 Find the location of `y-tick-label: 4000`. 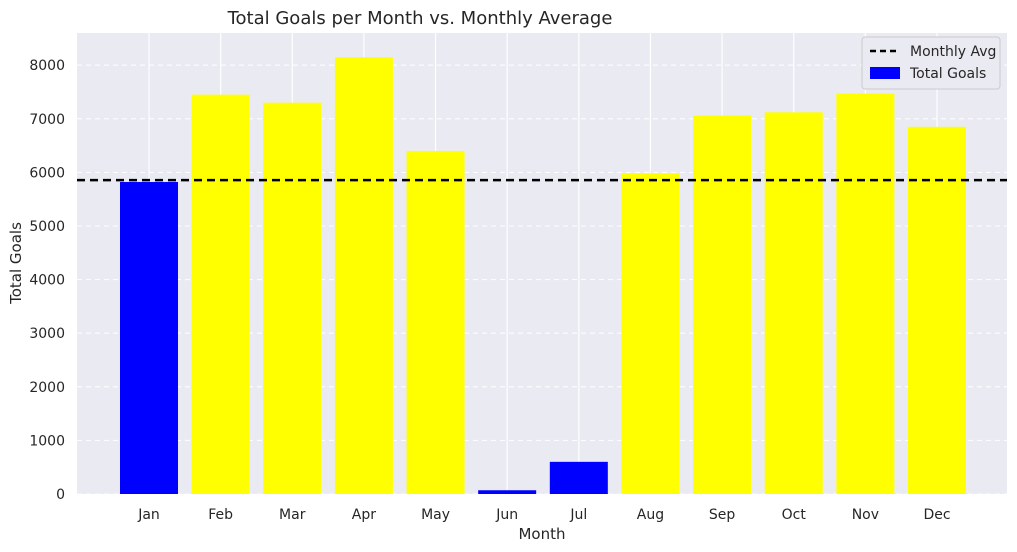

y-tick-label: 4000 is located at coordinates (47, 281).